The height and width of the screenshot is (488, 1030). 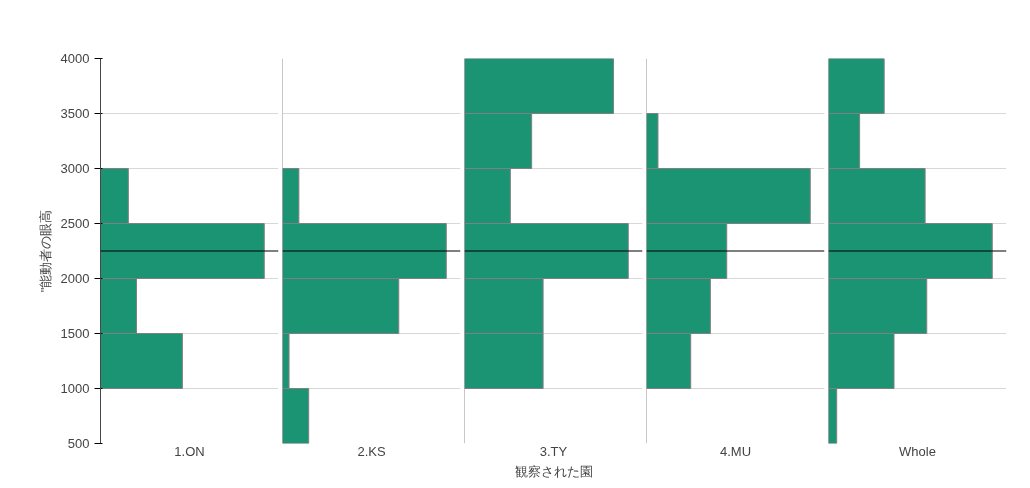 I want to click on x-axis-title: Whole, so click(x=917, y=451).